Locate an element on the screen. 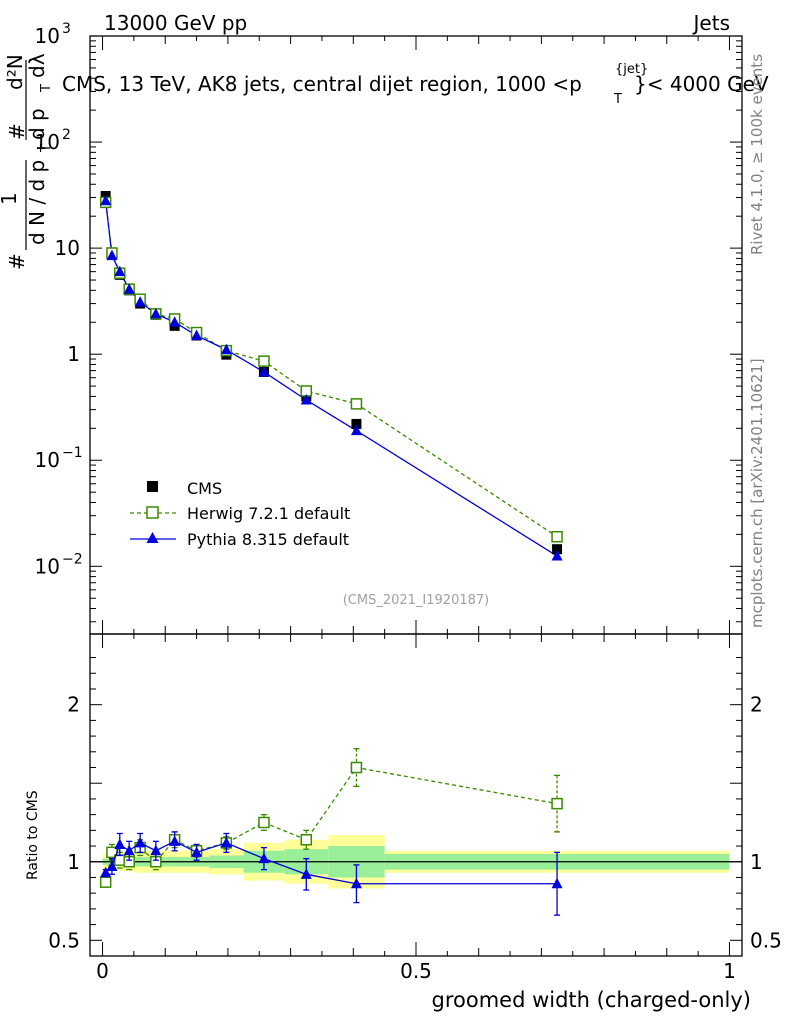 The width and height of the screenshot is (786, 1024). main-ytick-exponent: −2 is located at coordinates (72, 559).